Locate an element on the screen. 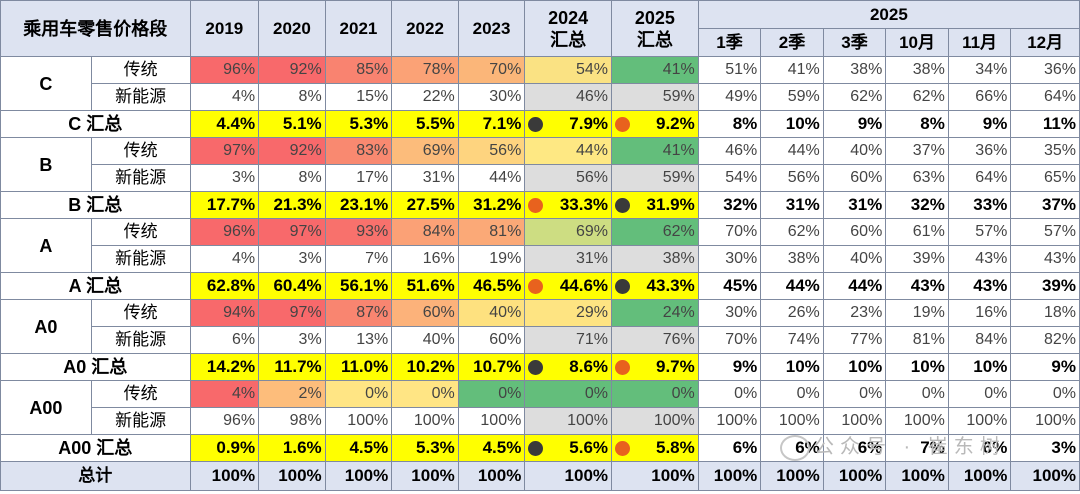  segment-label: B is located at coordinates (46, 164).